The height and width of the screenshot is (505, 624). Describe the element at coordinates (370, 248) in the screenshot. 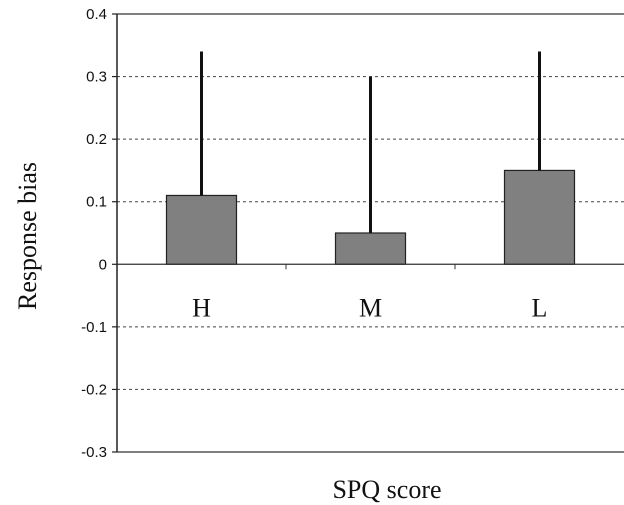

I see `bar-M` at that location.